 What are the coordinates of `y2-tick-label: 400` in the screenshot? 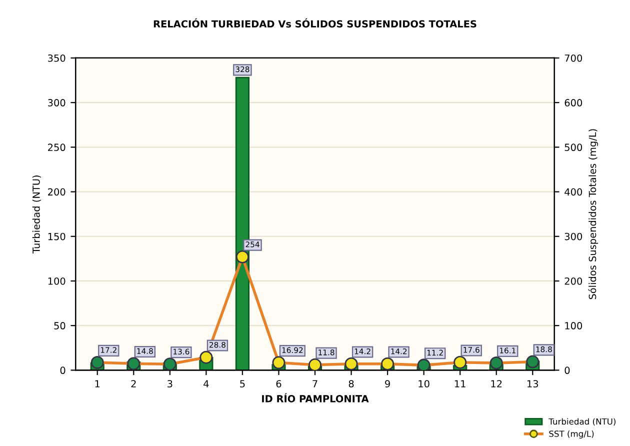 It's located at (573, 192).